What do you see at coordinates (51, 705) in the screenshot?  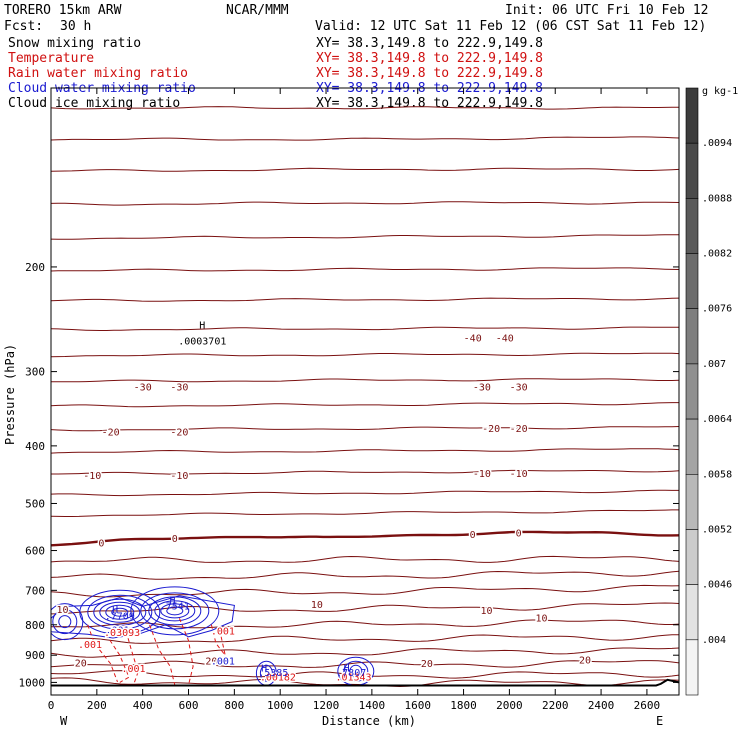 I see `x-tick-label: 0` at bounding box center [51, 705].